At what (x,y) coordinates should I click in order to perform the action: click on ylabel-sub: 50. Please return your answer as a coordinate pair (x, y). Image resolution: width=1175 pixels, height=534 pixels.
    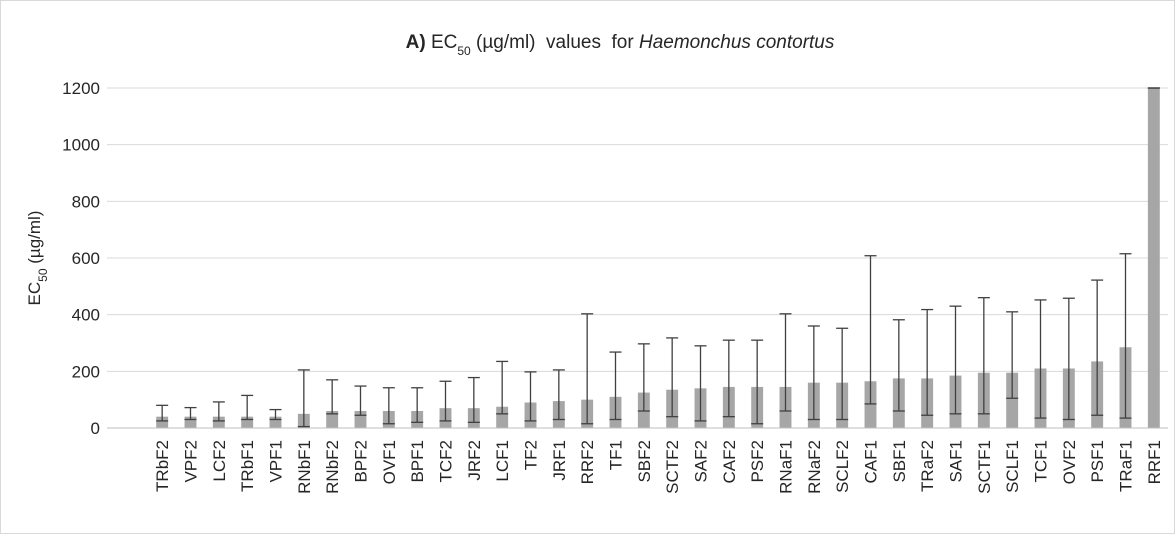
    Looking at the image, I should click on (43, 275).